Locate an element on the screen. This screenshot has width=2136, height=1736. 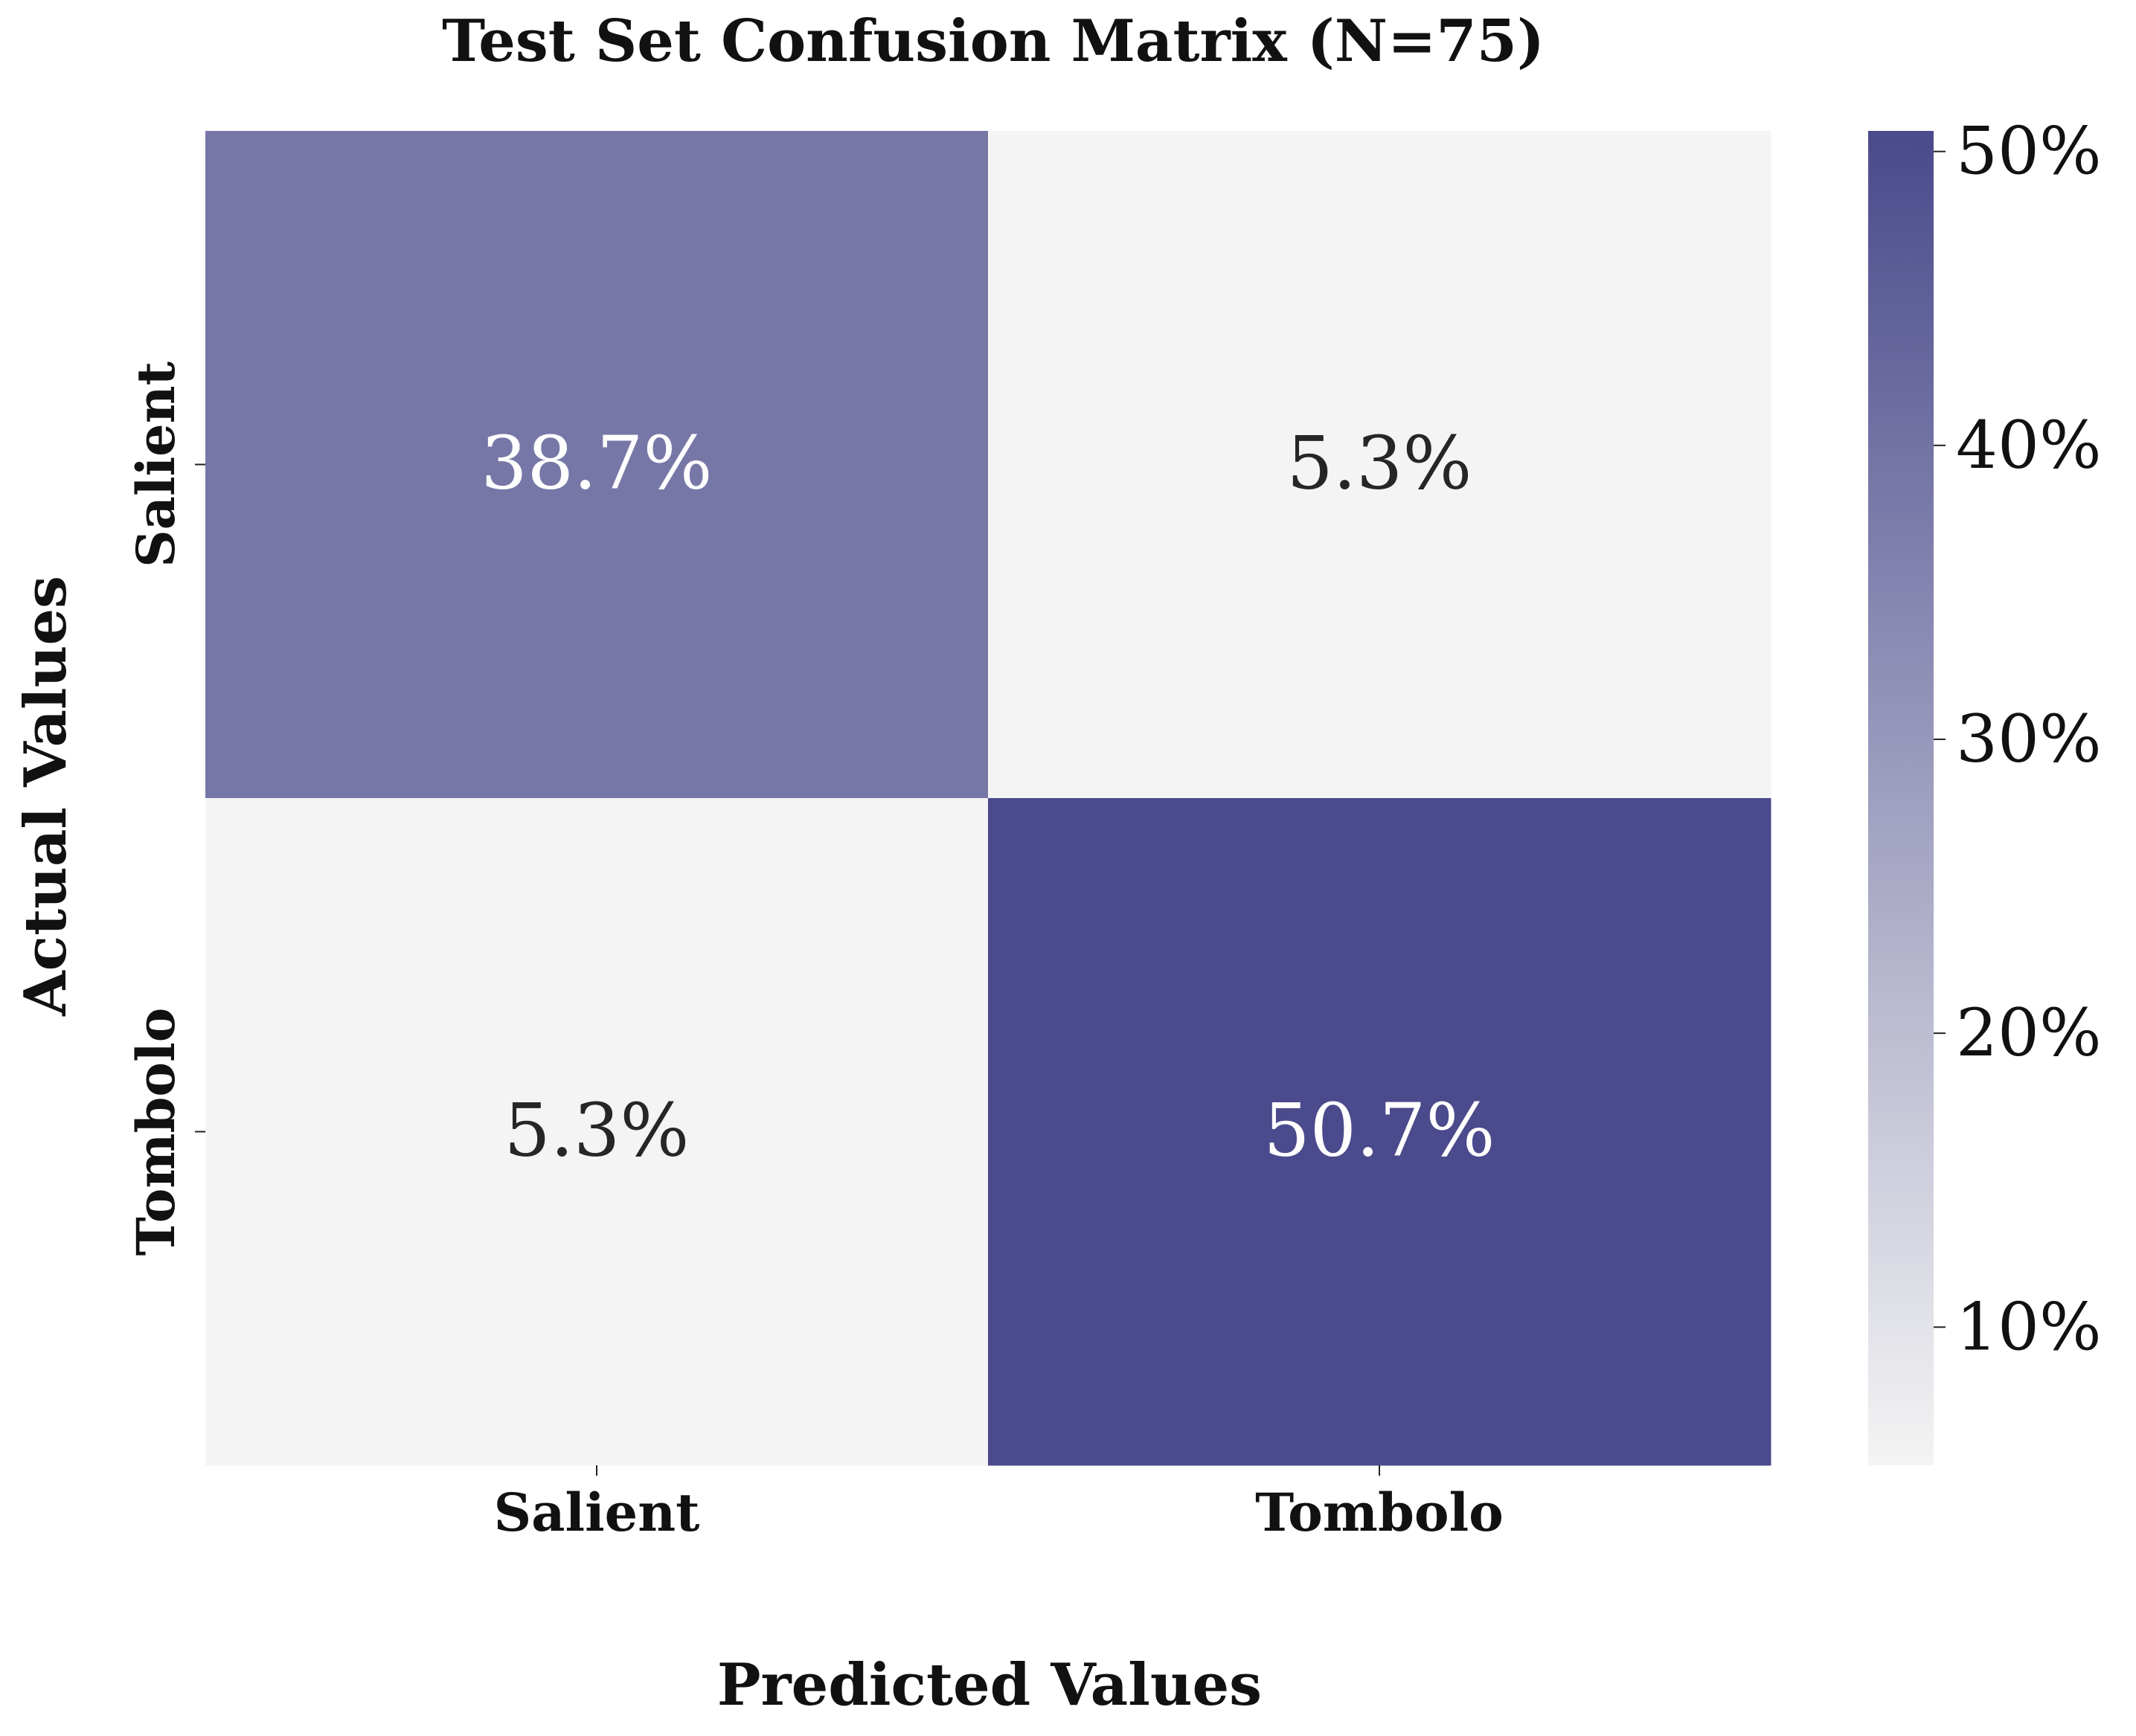
colorbar: 10% 20% 30% 40% 50% is located at coordinates (1985, 789).